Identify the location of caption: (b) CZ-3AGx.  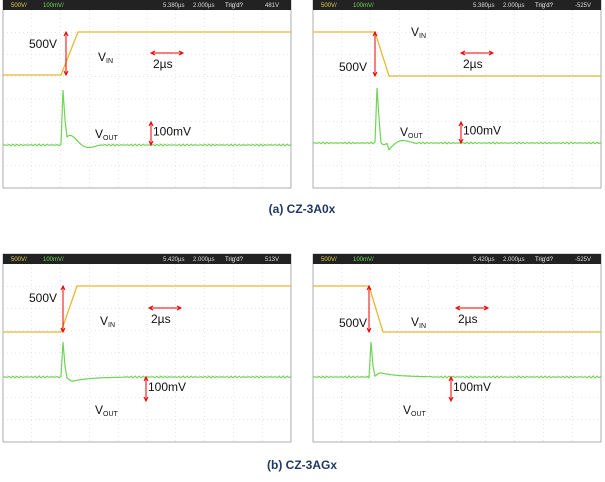
(302, 465).